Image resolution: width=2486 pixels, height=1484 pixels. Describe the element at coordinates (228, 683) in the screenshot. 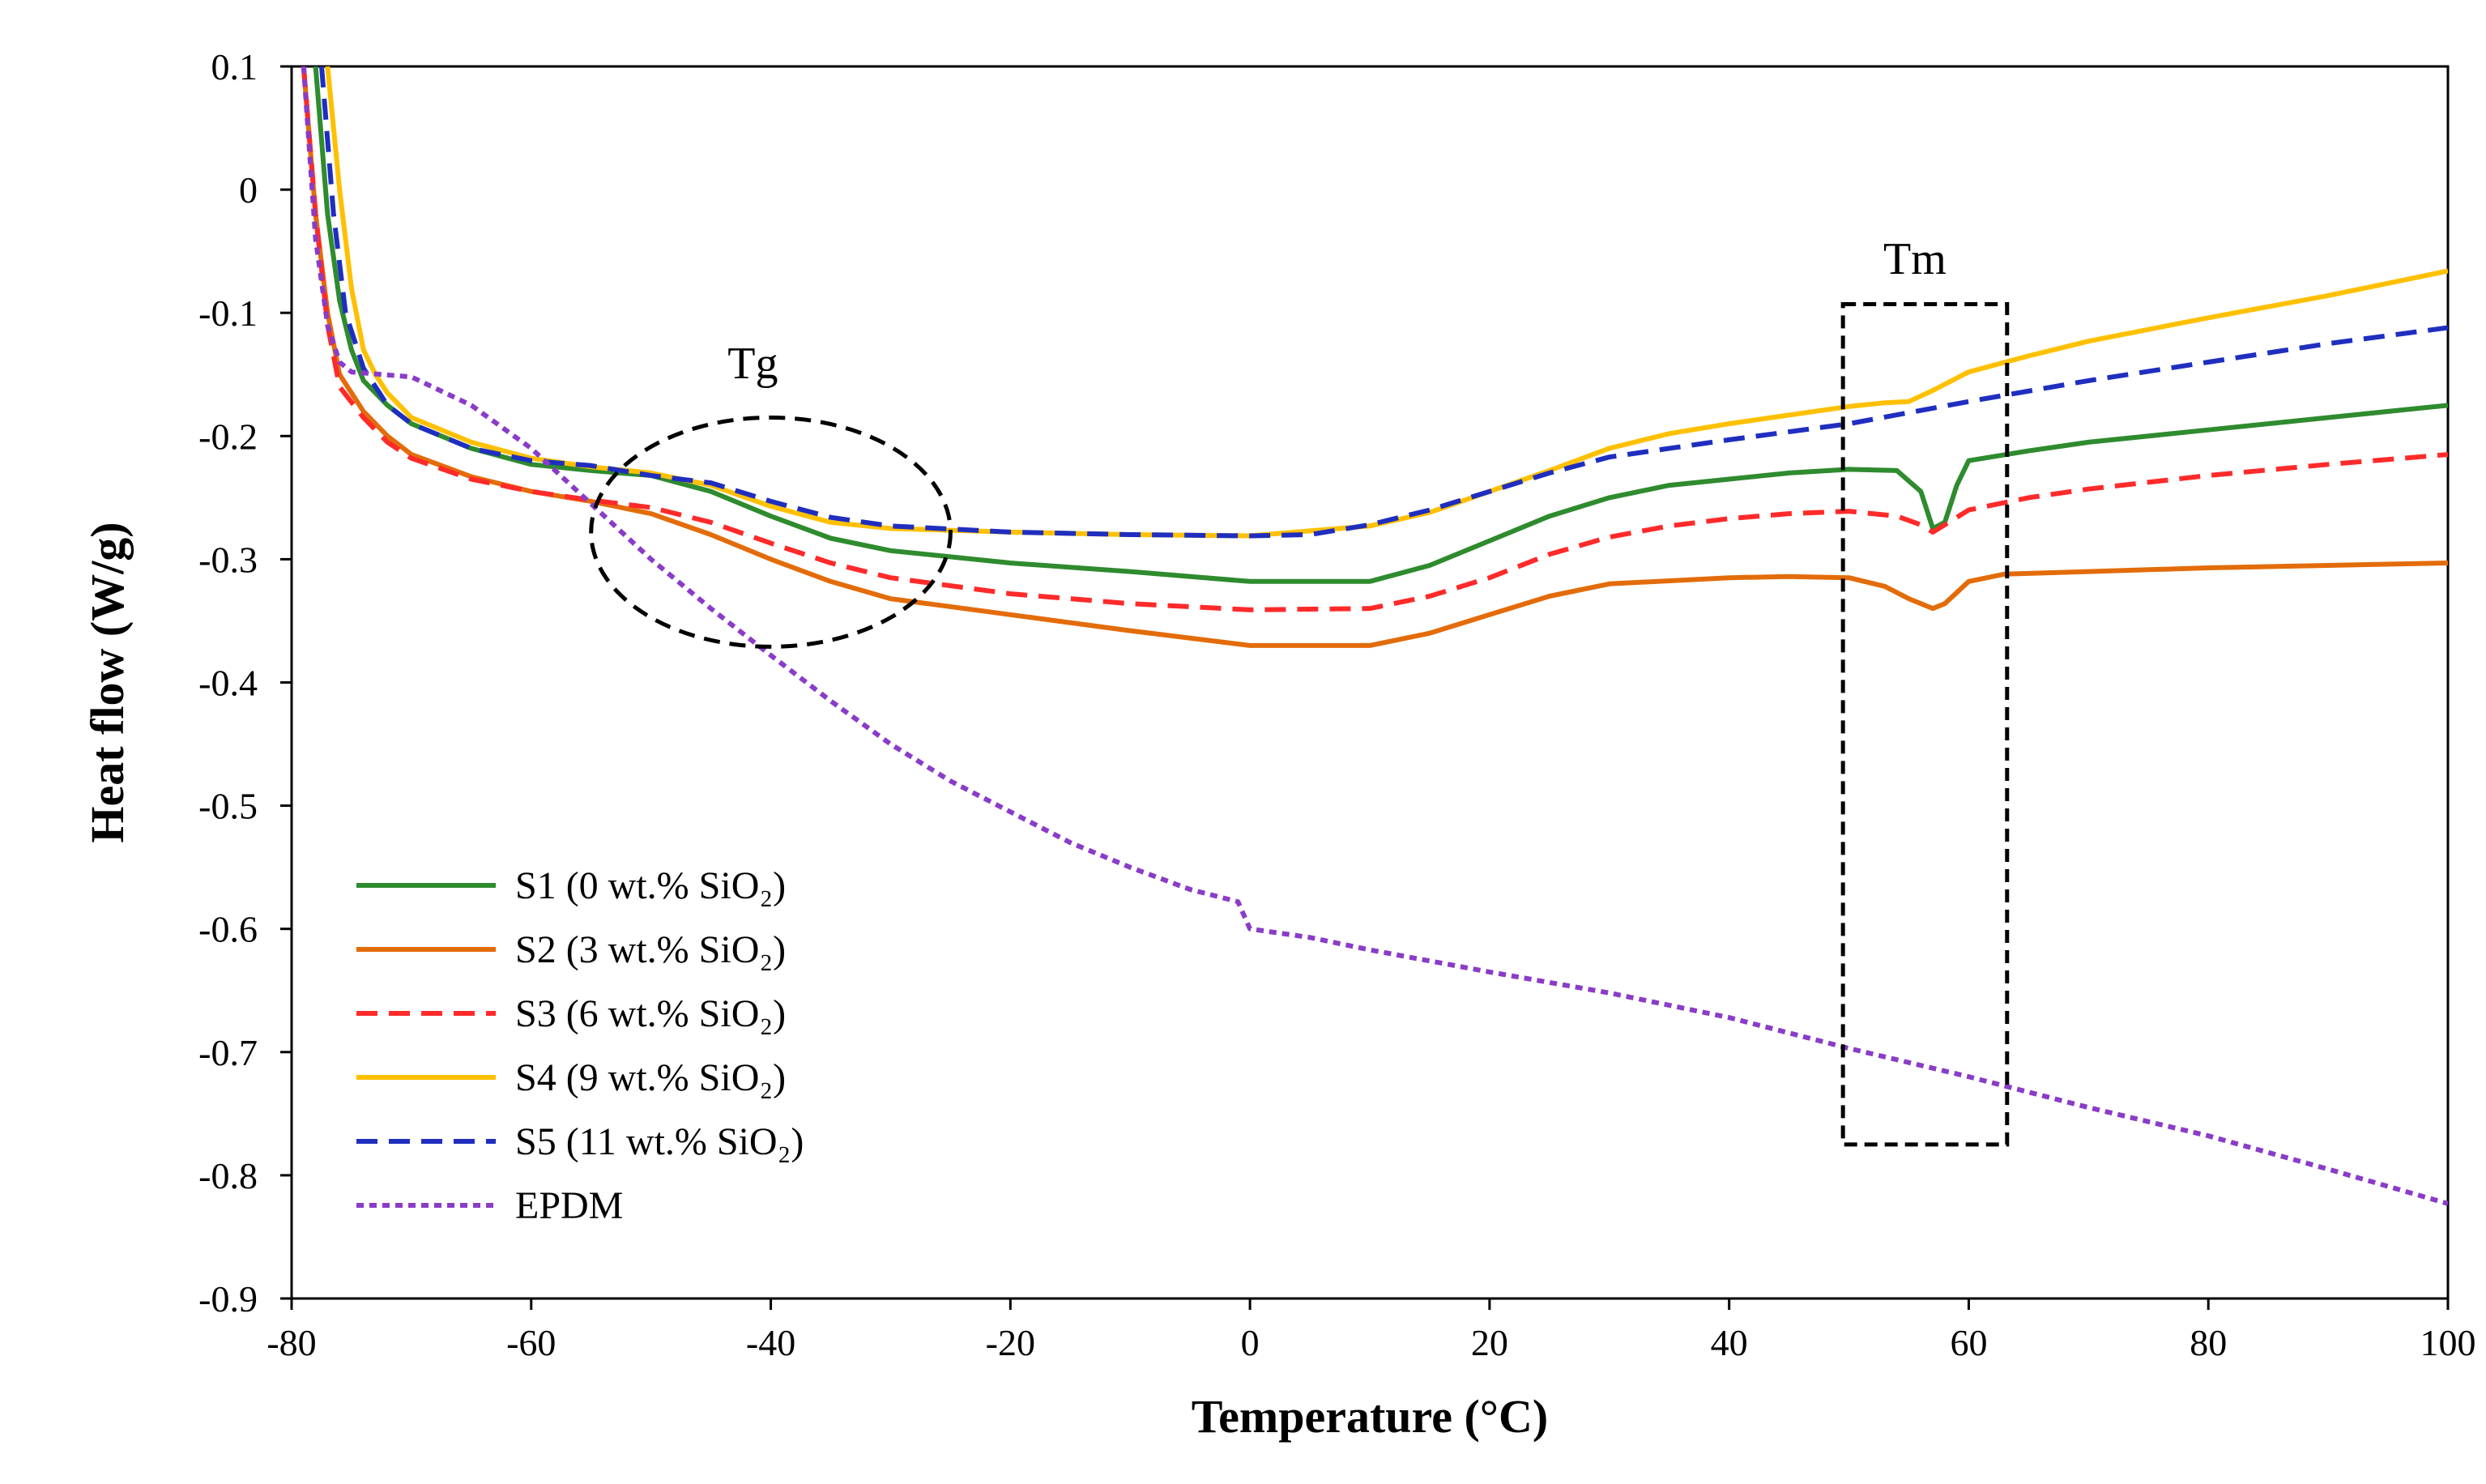

I see `y-tick-label: -0.4` at that location.